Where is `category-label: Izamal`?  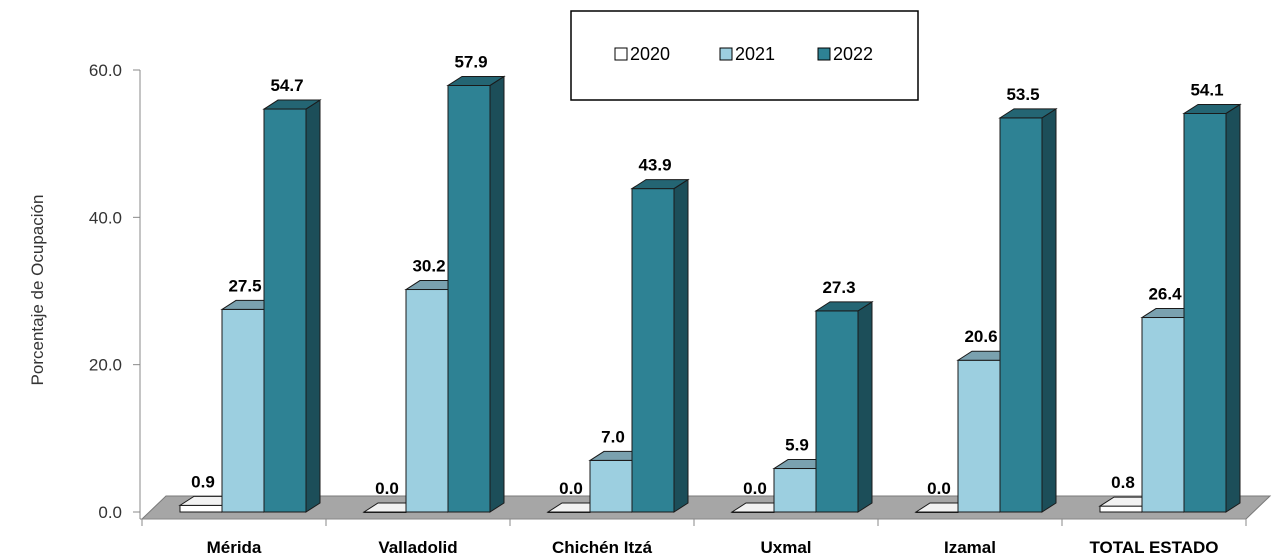 category-label: Izamal is located at coordinates (970, 547).